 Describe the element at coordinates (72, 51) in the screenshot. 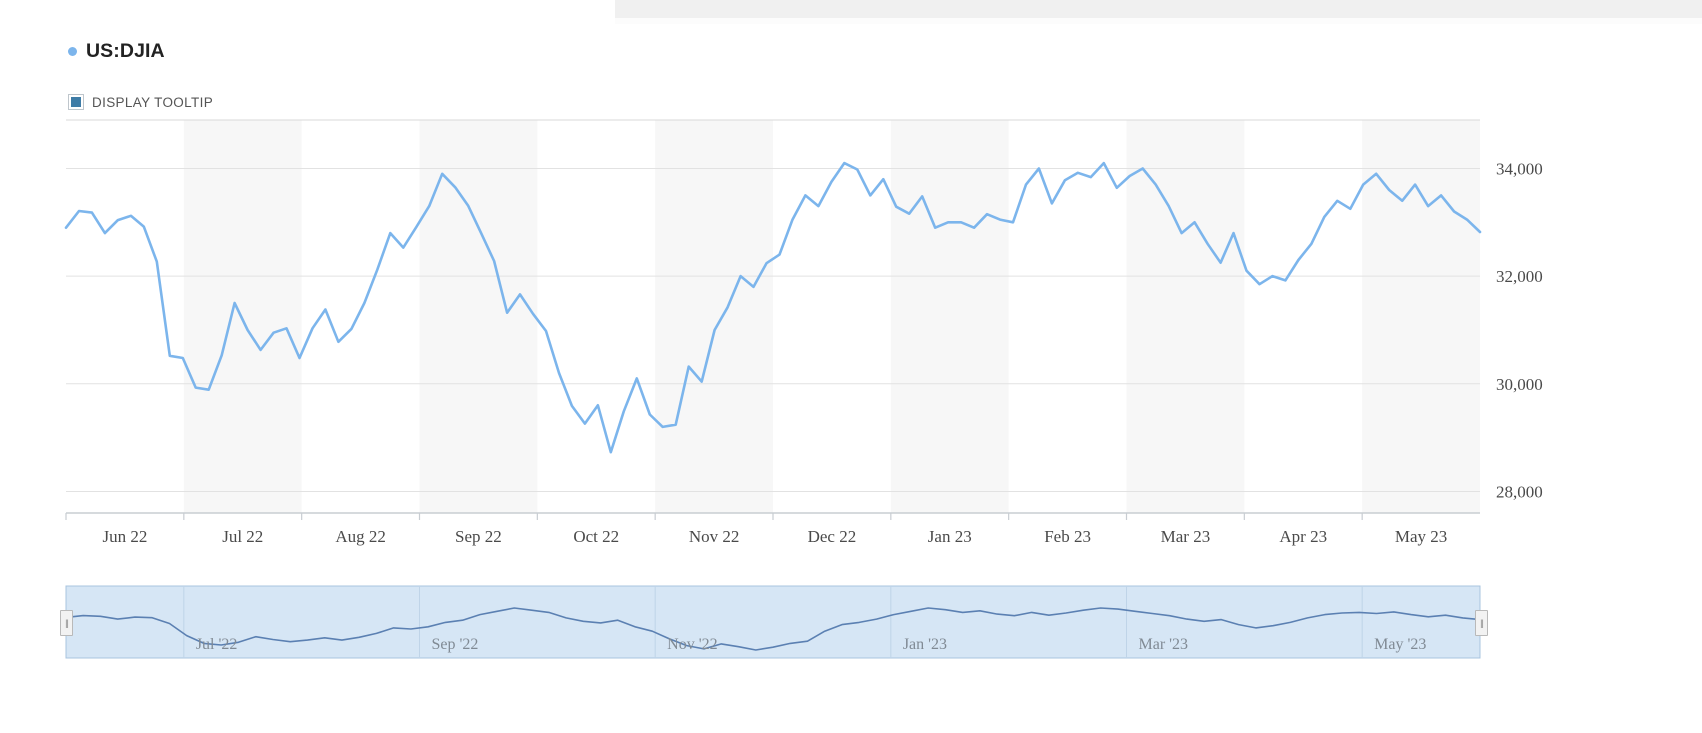

I see `series-legend-dot` at that location.